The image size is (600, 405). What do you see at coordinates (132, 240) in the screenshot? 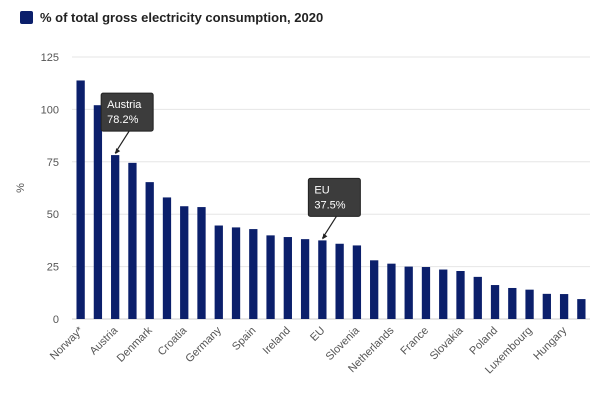
I see `bar-sweden` at bounding box center [132, 240].